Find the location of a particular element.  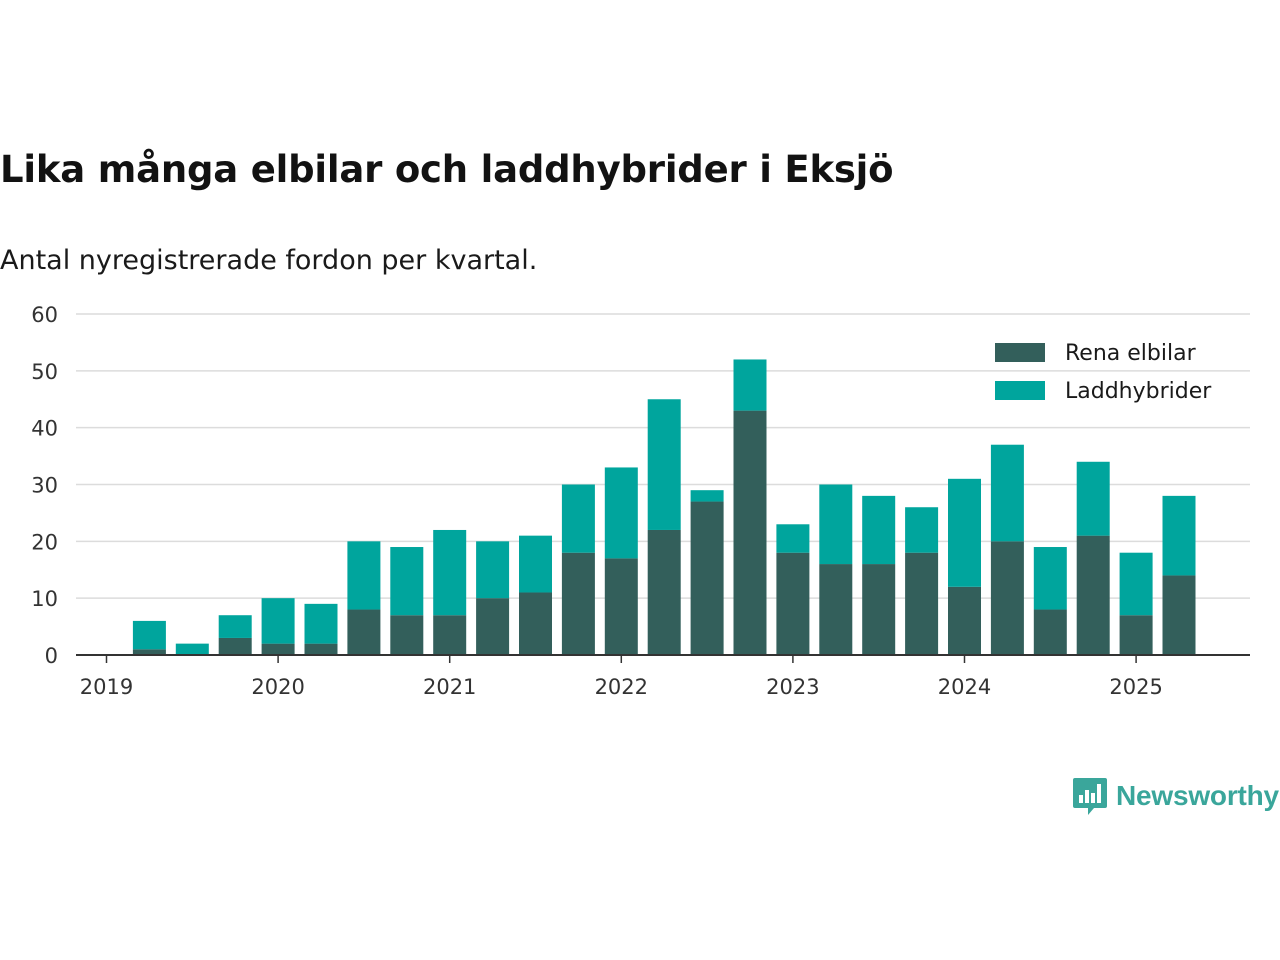

newsworthy-logo: Newsworthy is located at coordinates (1175, 796).